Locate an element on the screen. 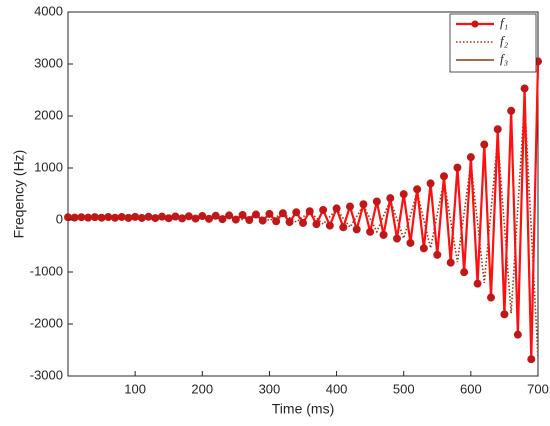  y-tick-label: -2000 is located at coordinates (46, 322).